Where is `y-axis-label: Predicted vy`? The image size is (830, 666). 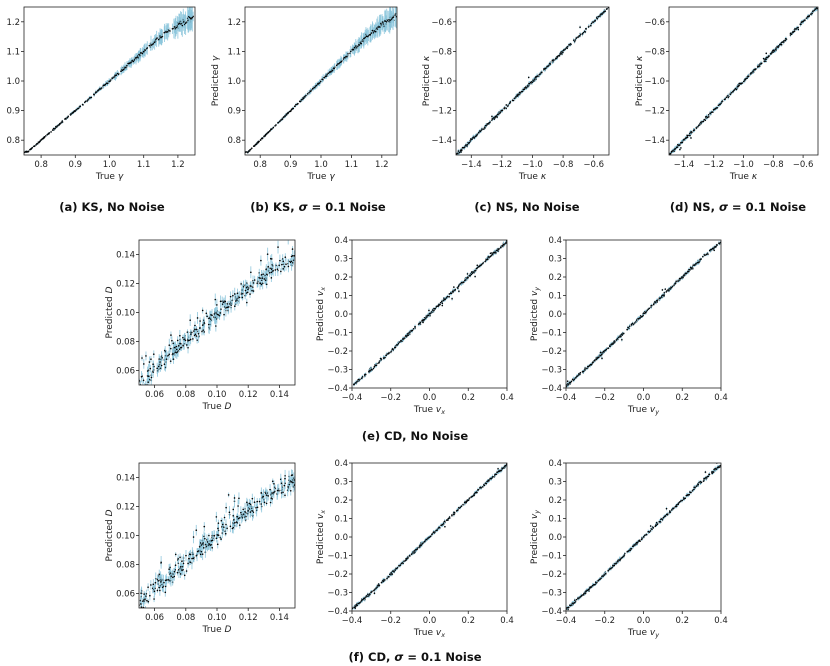 y-axis-label: Predicted vy is located at coordinates (535, 314).